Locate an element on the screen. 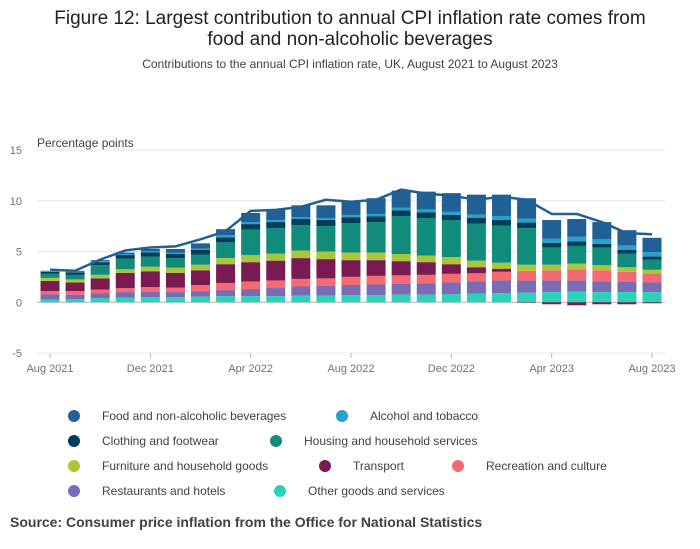 Image resolution: width=700 pixels, height=549 pixels. x-tick-label: Apr 2022 is located at coordinates (250, 369).